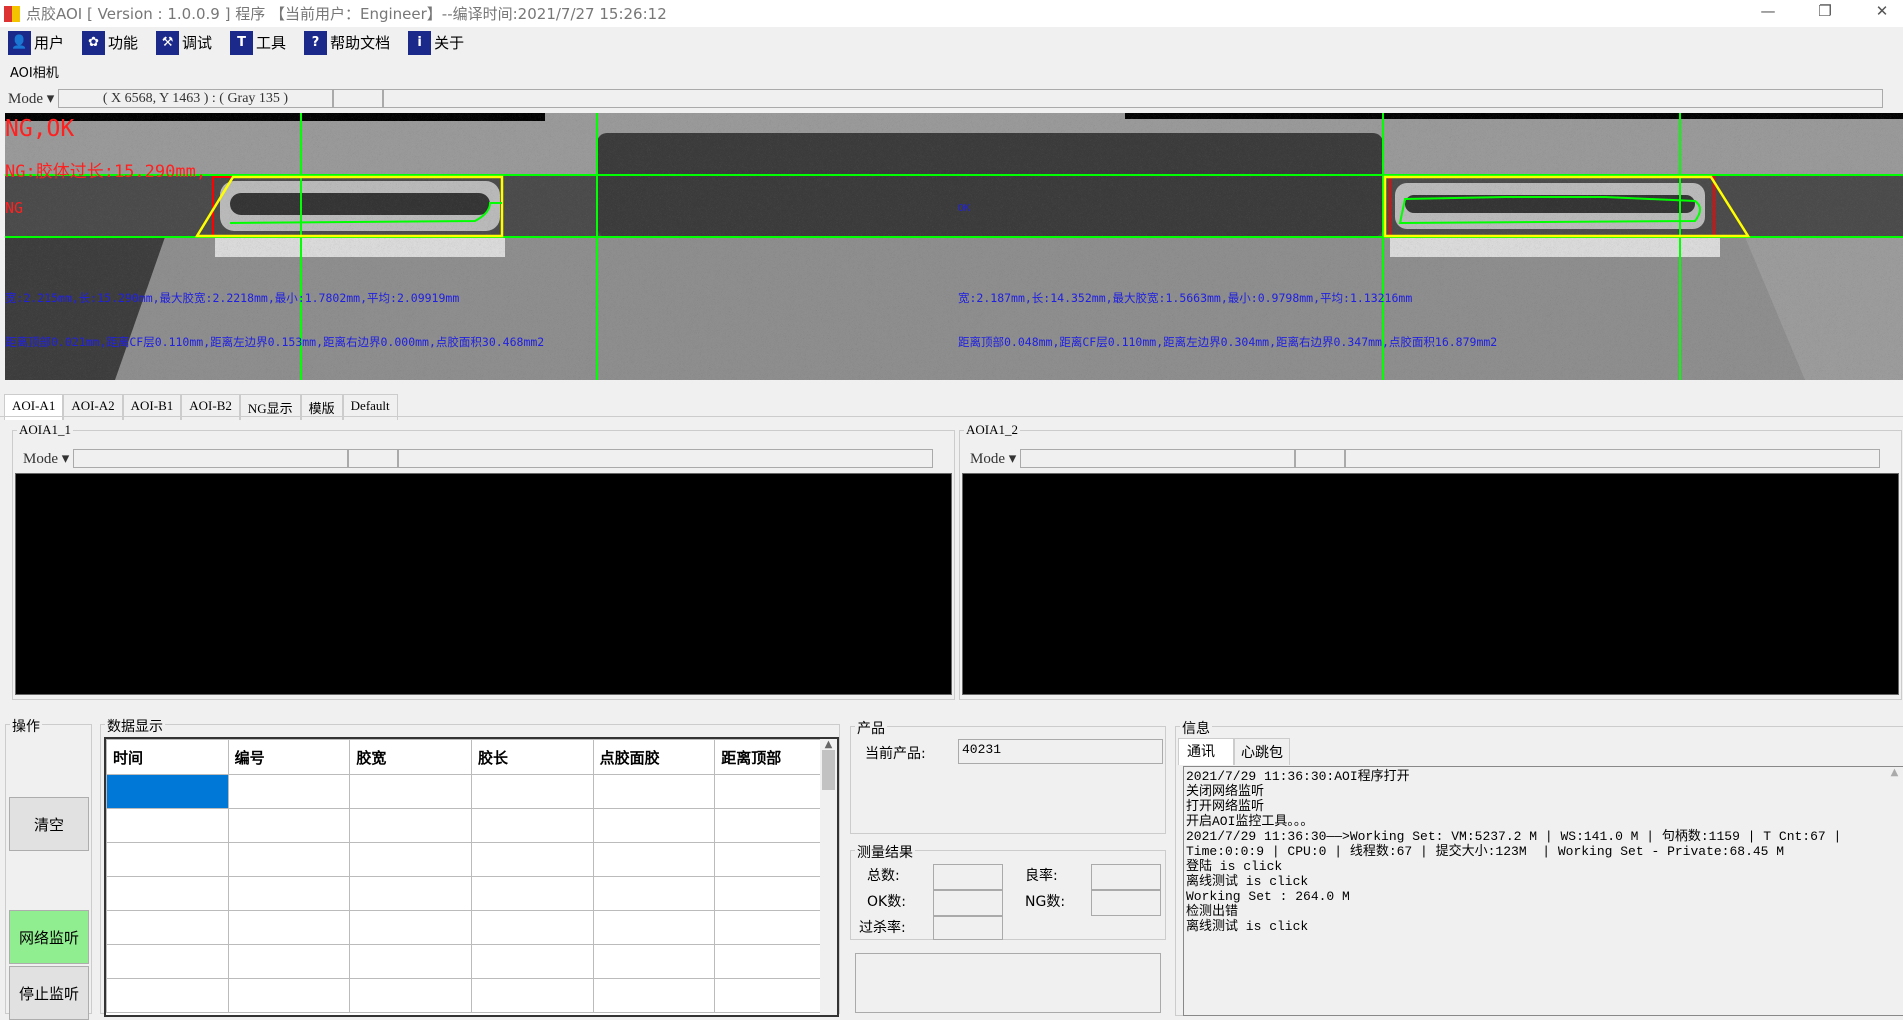 This screenshot has height=1020, width=1903. What do you see at coordinates (1206, 751) in the screenshot?
I see `tab-communication: 通讯` at bounding box center [1206, 751].